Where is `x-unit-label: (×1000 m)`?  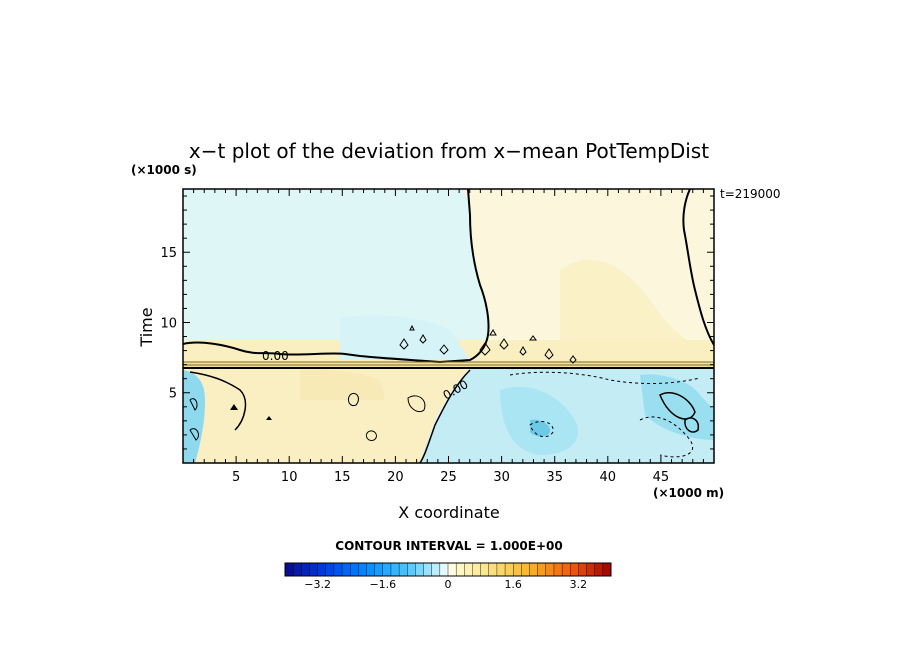
x-unit-label: (×1000 m) is located at coordinates (688, 493).